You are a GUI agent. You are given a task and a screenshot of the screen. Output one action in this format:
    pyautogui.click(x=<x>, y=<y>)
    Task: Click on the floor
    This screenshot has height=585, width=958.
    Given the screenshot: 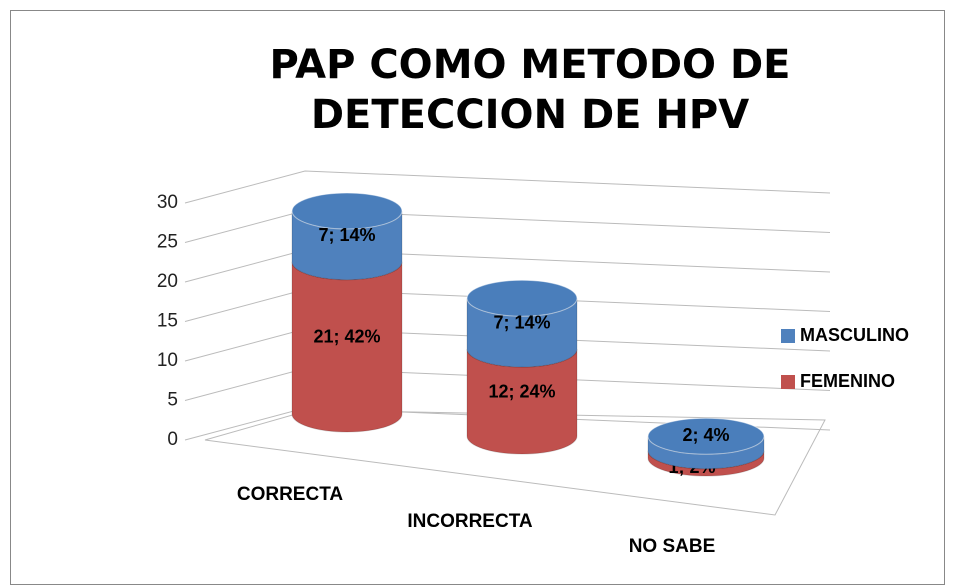 What is the action you would take?
    pyautogui.click(x=515, y=462)
    